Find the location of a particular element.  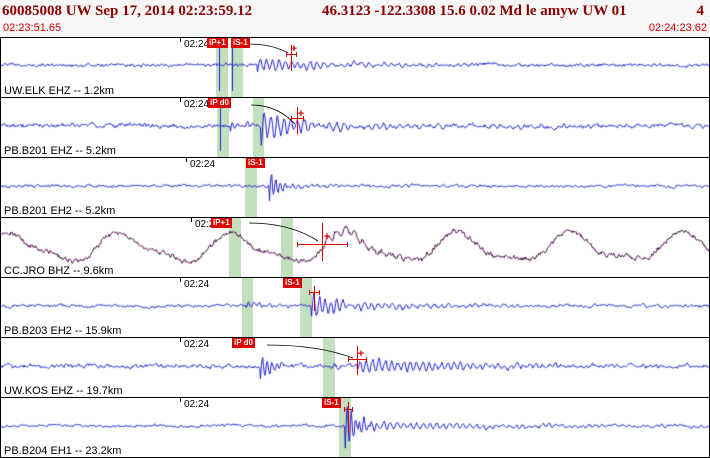

trace-row: 02:24 UW.KOS EHZ -- 19.7km iP d0 + is located at coordinates (355, 368).